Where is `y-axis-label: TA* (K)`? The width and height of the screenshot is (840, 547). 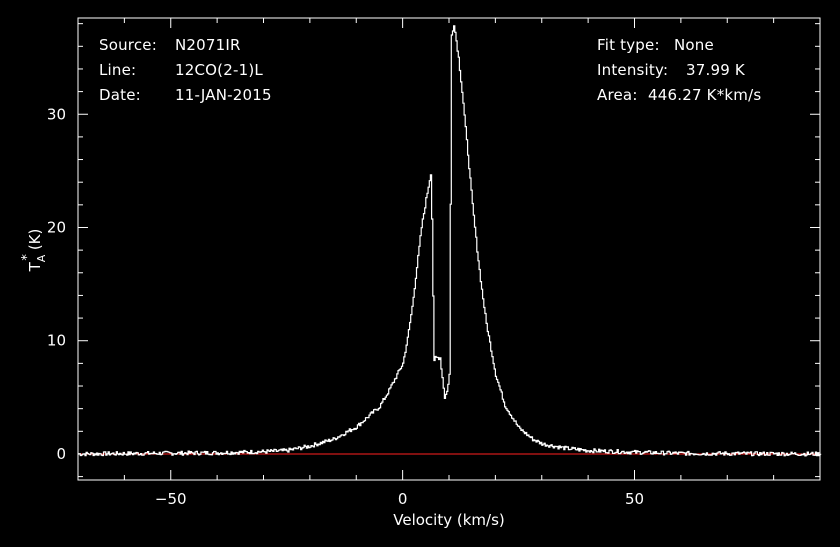
y-axis-label: TA* (K) is located at coordinates (34, 251).